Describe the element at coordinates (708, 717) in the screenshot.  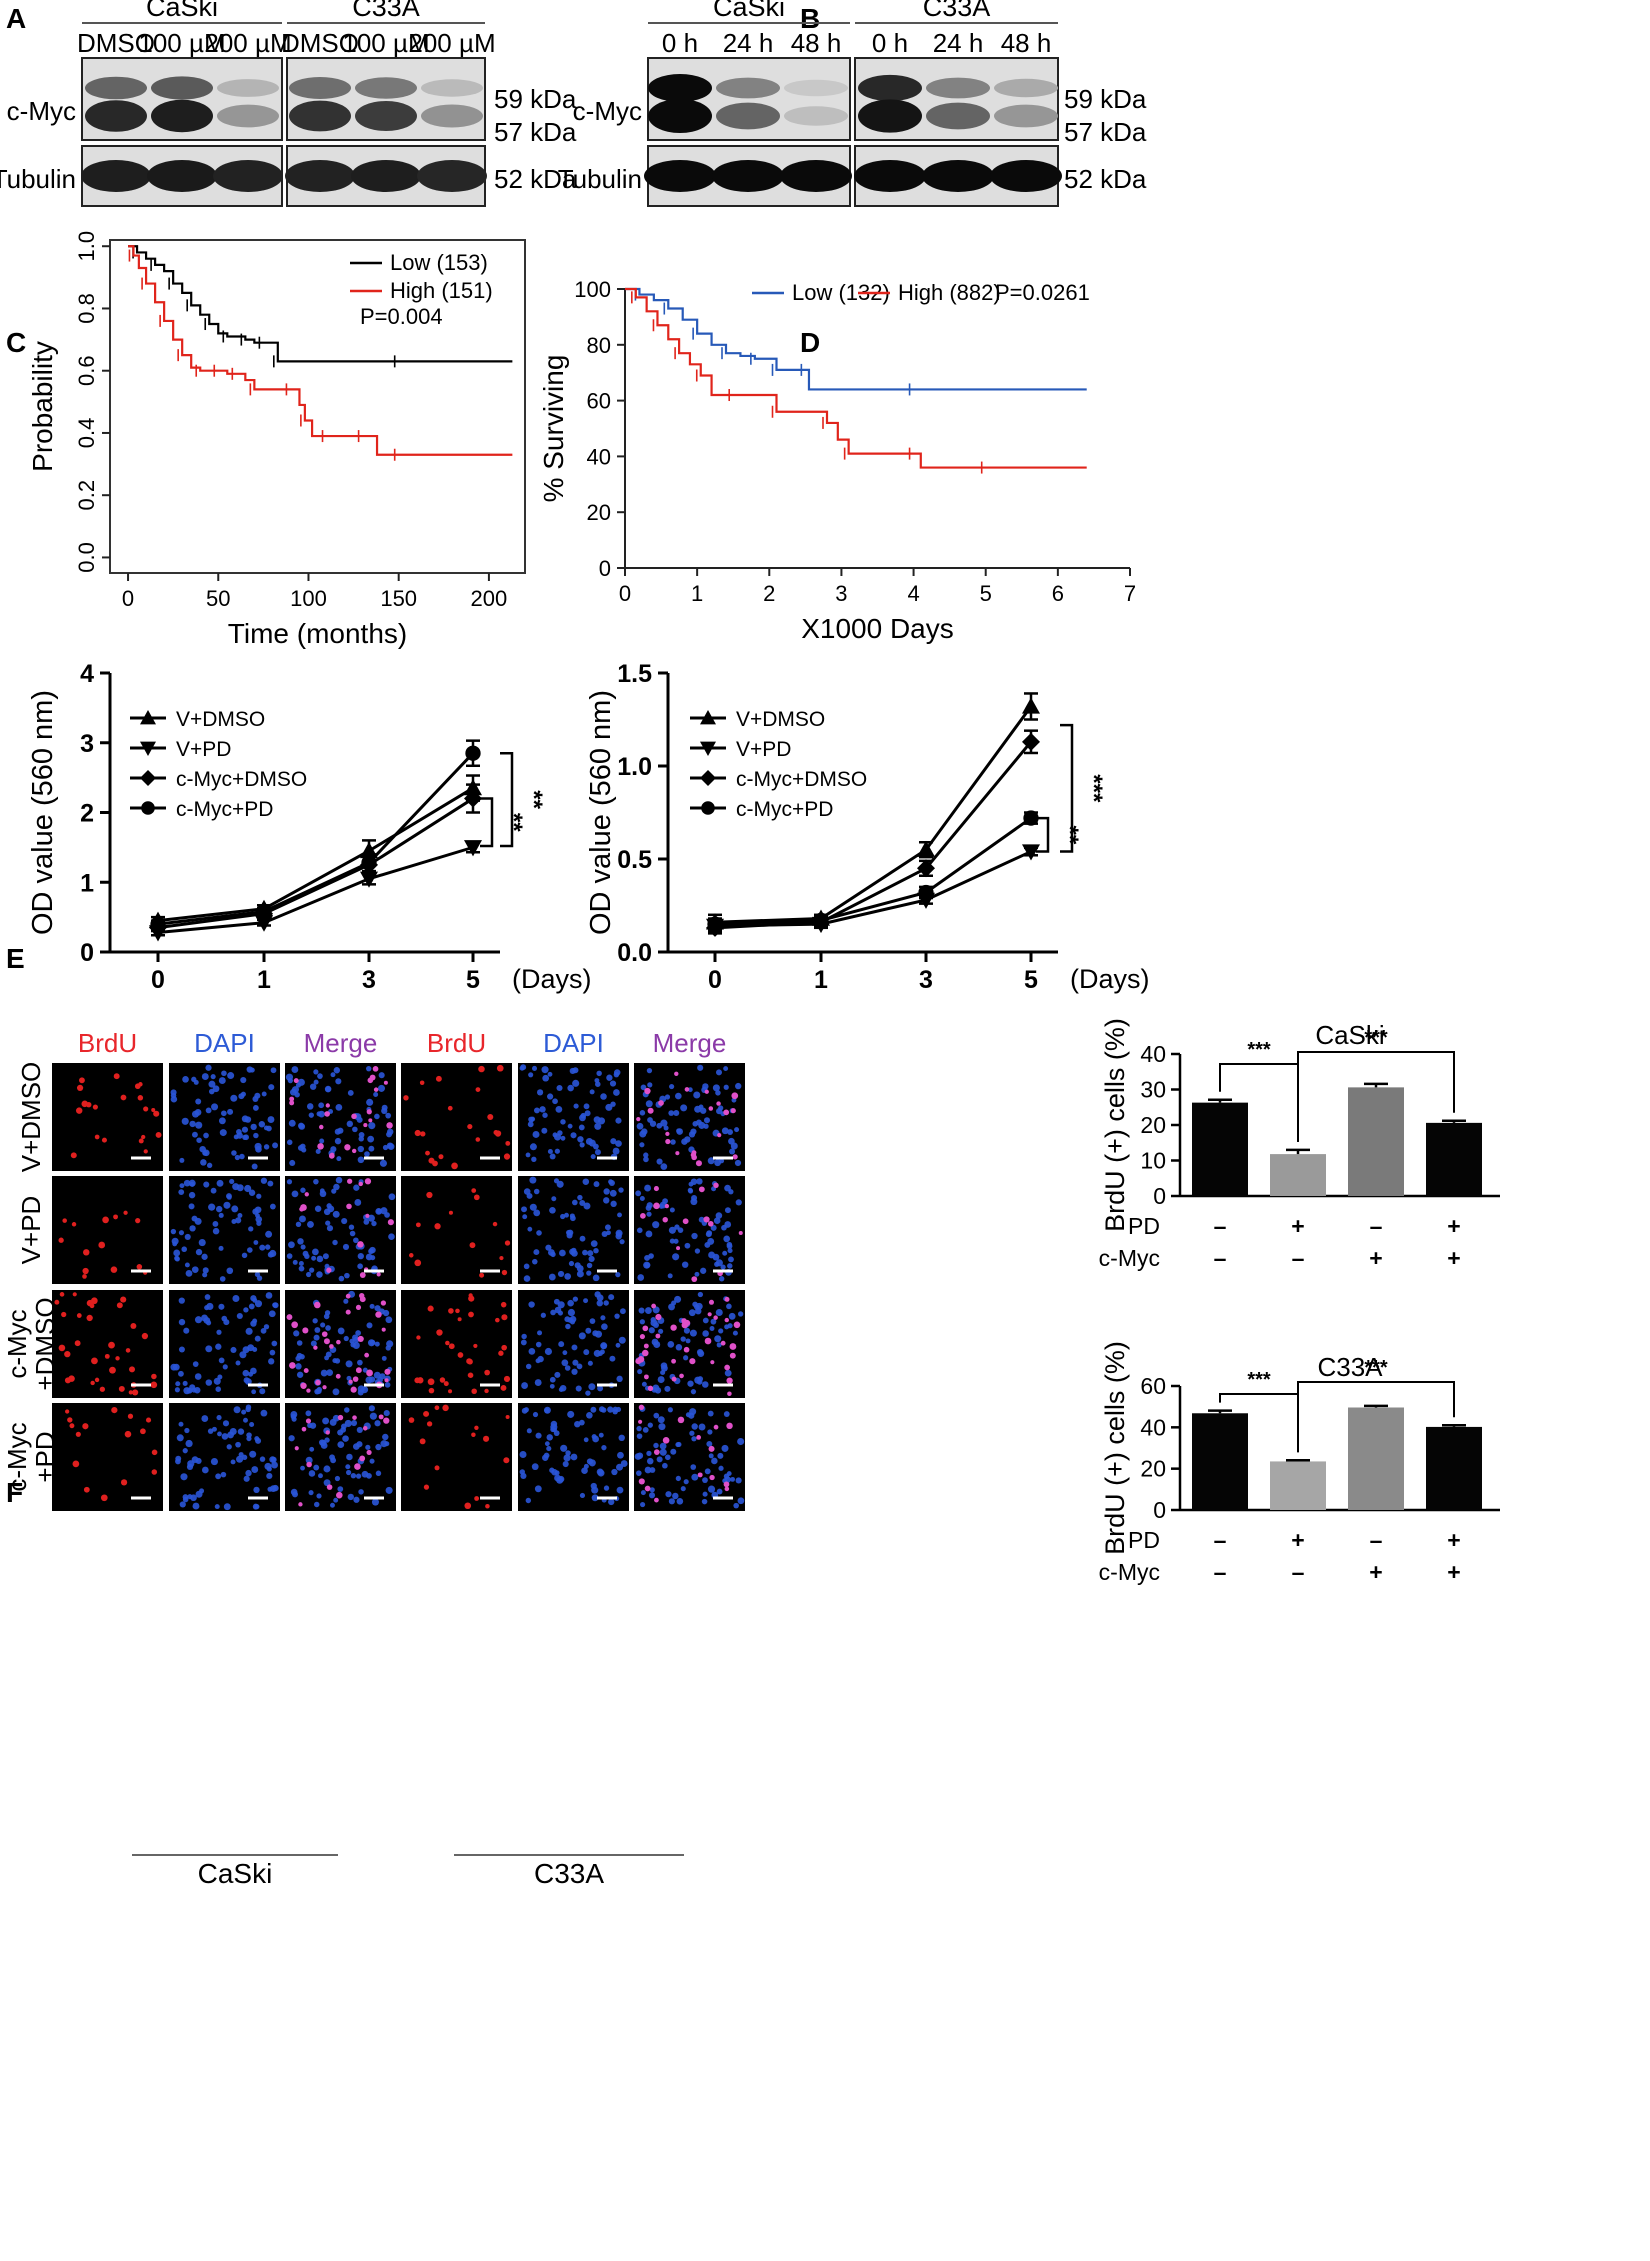
I see `marker-triangle-up` at that location.